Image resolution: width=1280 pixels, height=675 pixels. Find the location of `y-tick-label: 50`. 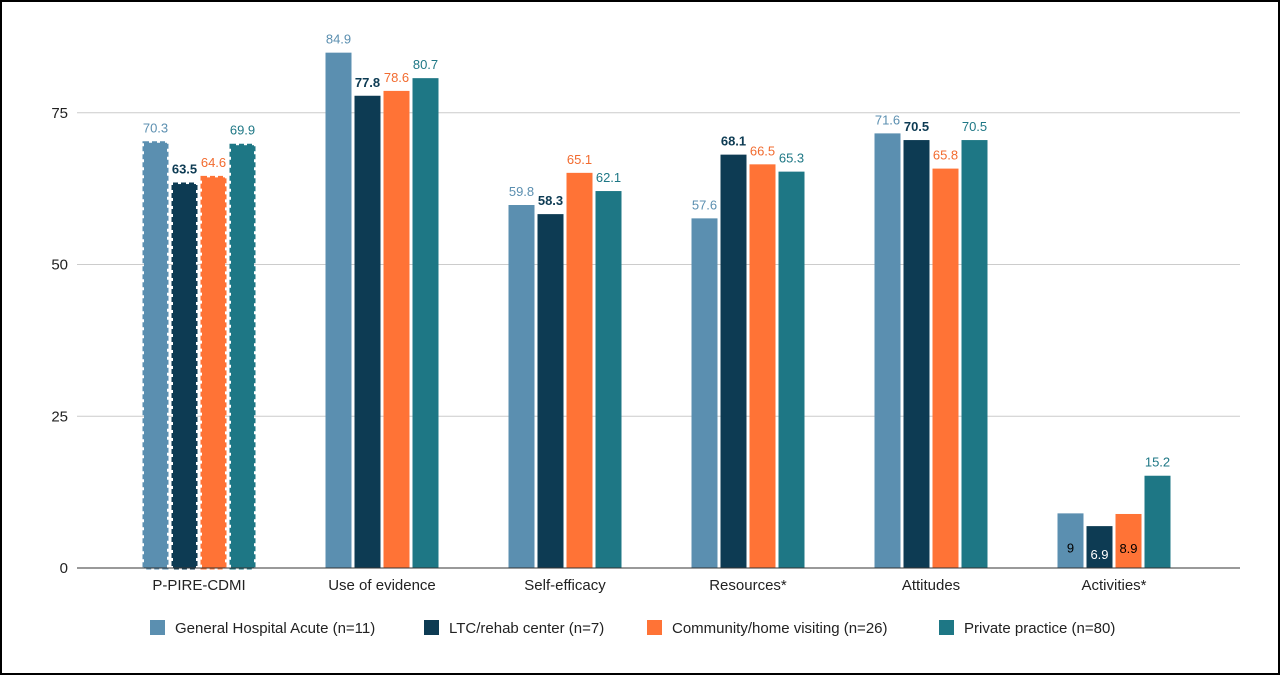

y-tick-label: 50 is located at coordinates (59, 265).